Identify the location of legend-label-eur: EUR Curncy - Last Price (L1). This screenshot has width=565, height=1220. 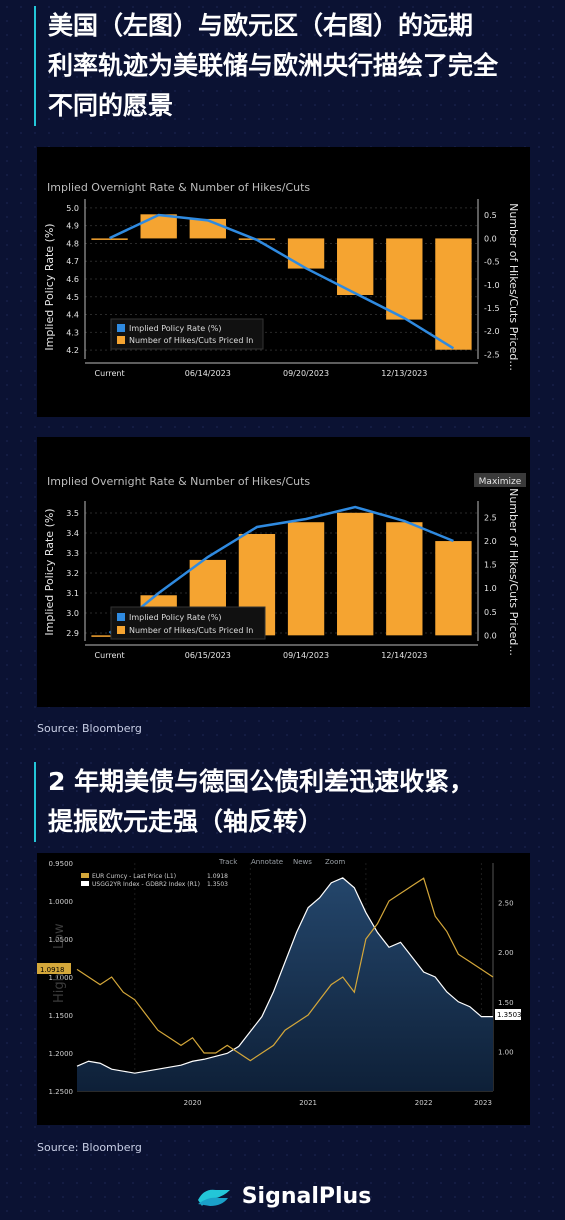
(134, 876).